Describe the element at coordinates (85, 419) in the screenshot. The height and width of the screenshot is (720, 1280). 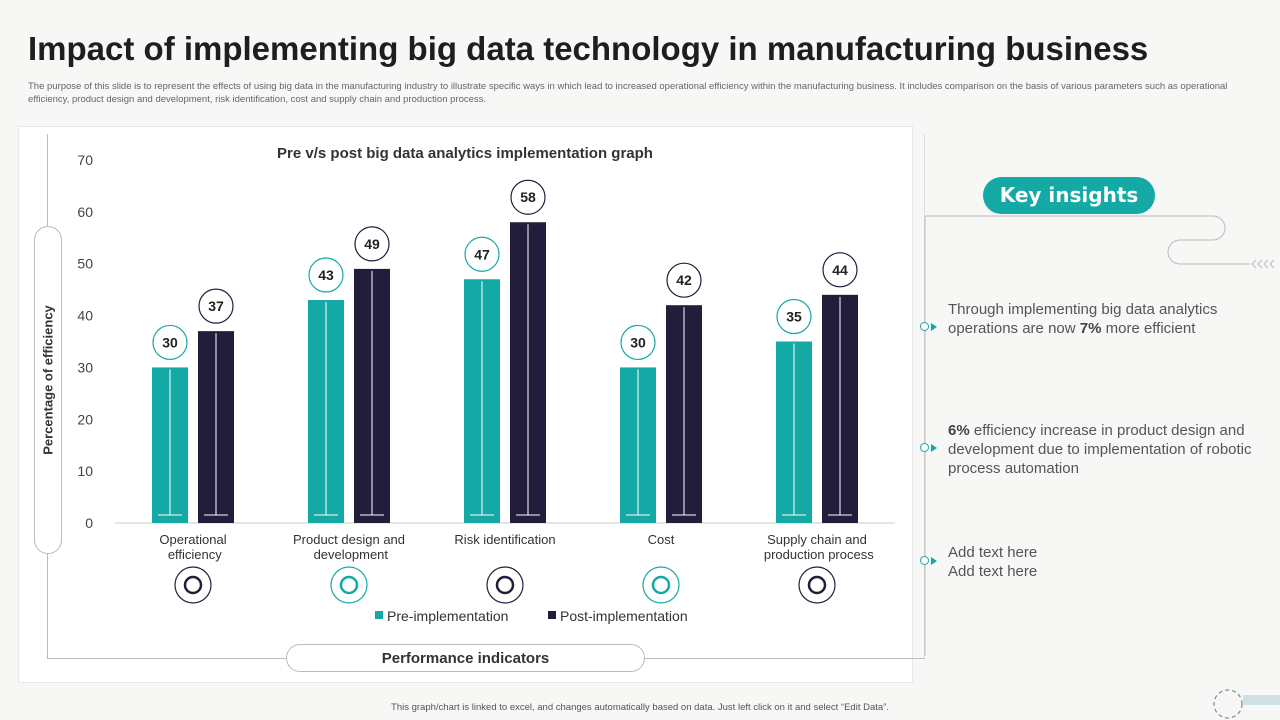
I see `y-tick-label: 20` at that location.